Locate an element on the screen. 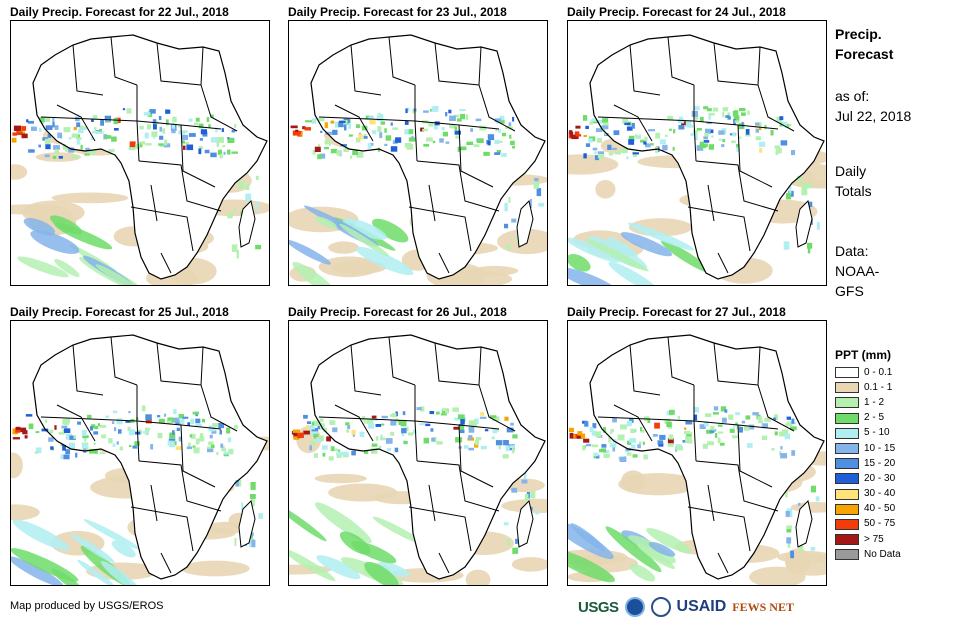 This screenshot has height=626, width=967. panel-title: Daily Precip. Forecast for 24 Jul., 2018 is located at coordinates (676, 12).